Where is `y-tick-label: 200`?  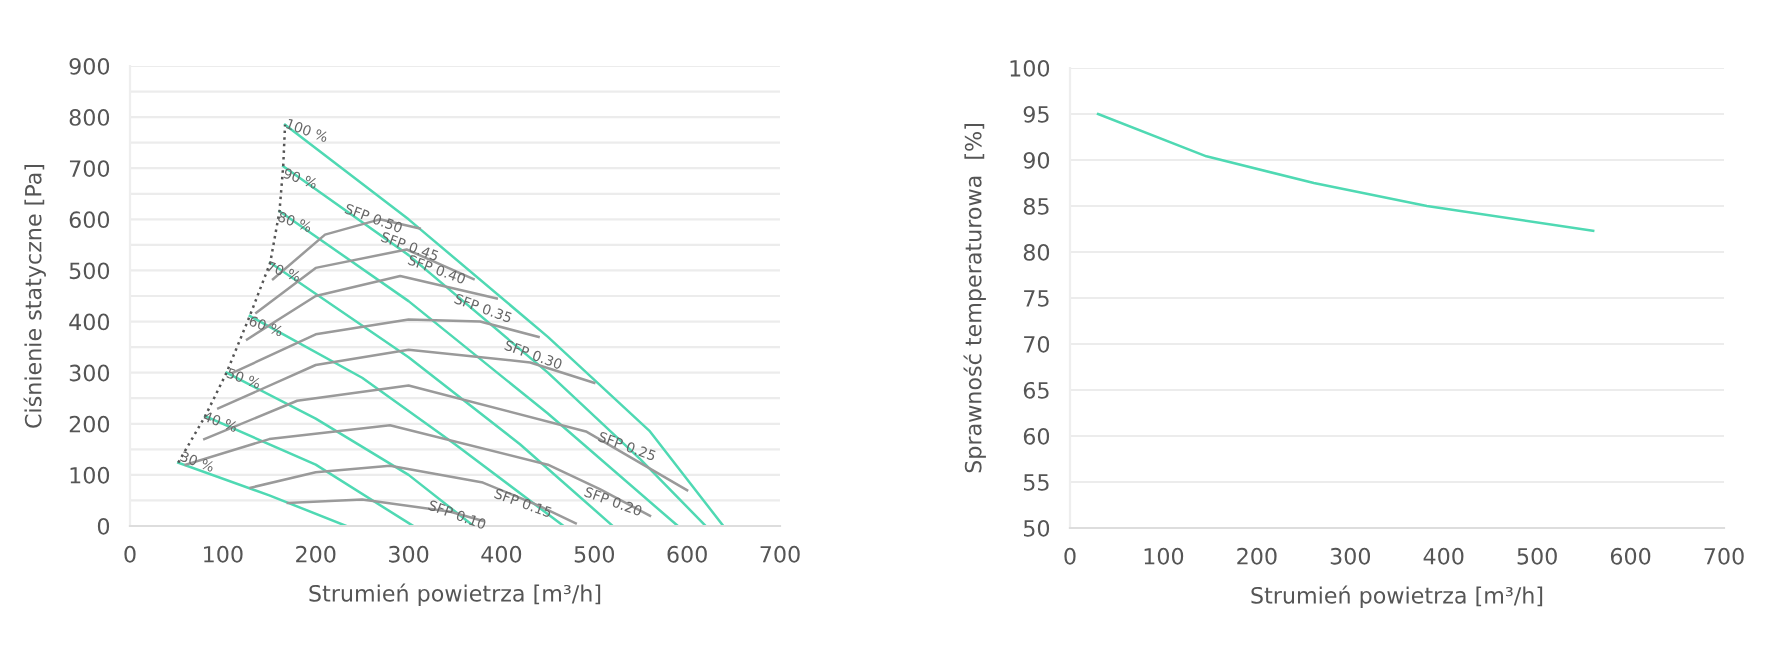
y-tick-label: 200 is located at coordinates (89, 424).